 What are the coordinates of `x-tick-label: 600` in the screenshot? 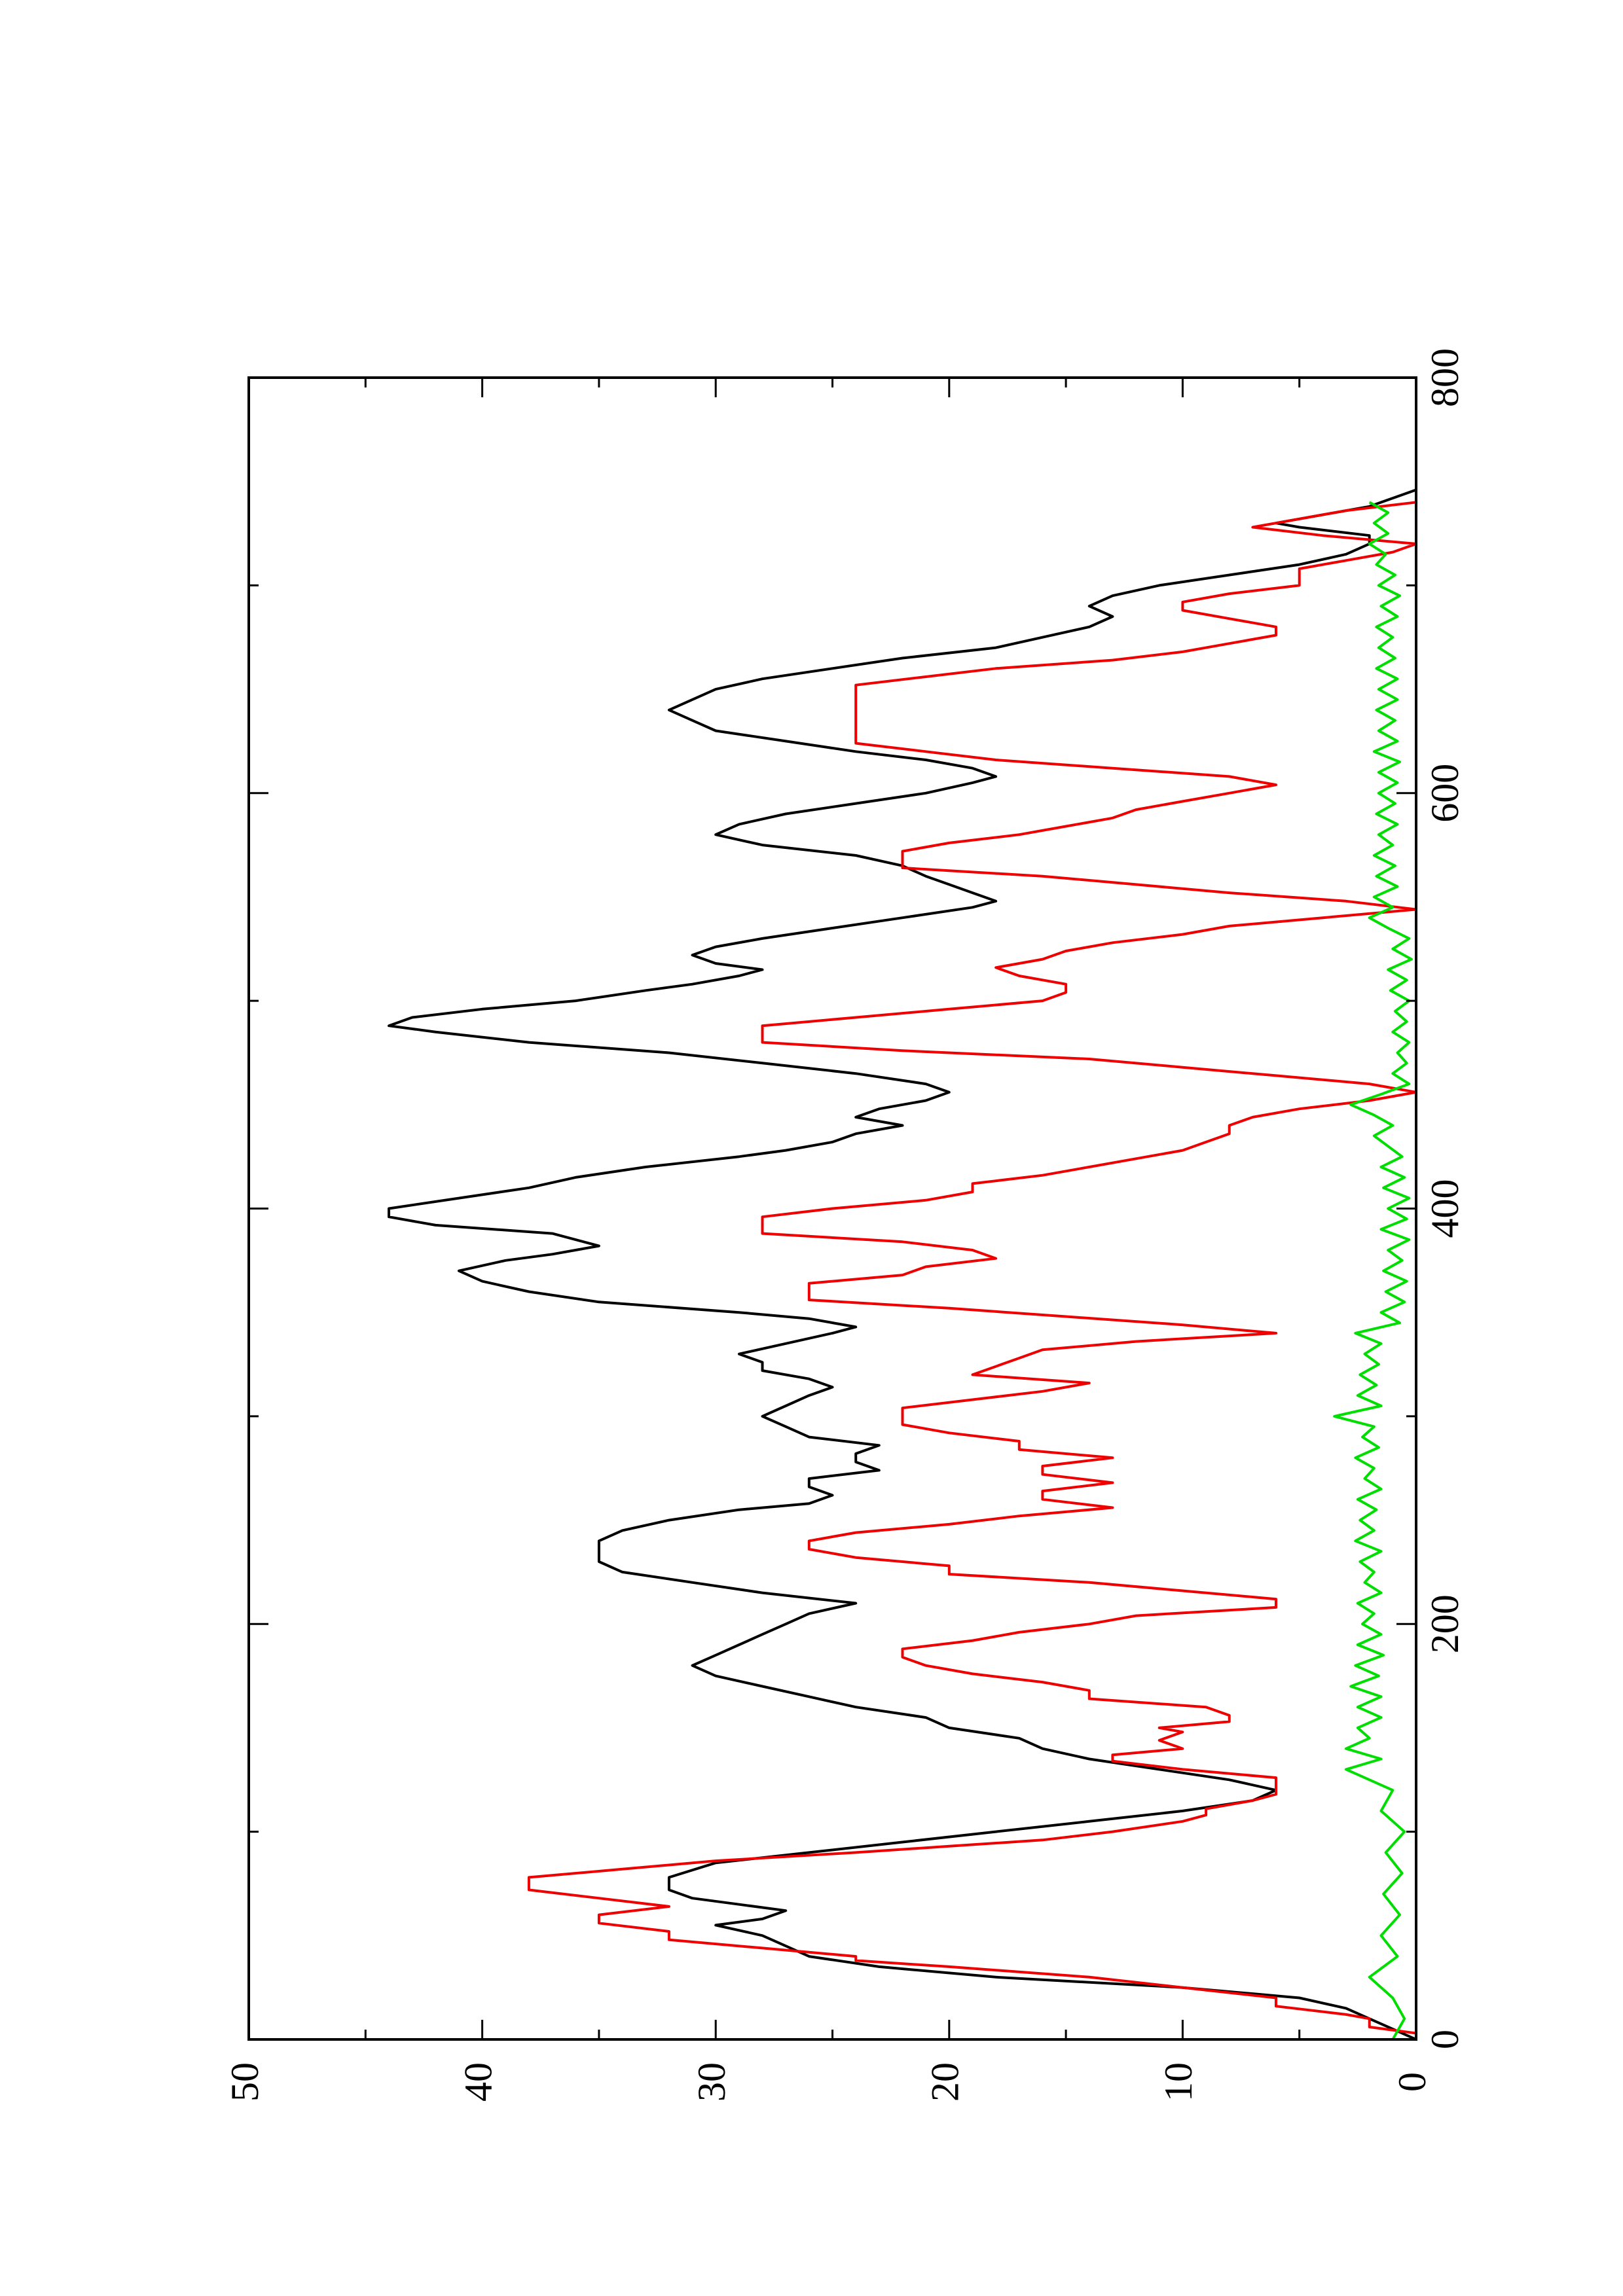 It's located at (1445, 793).